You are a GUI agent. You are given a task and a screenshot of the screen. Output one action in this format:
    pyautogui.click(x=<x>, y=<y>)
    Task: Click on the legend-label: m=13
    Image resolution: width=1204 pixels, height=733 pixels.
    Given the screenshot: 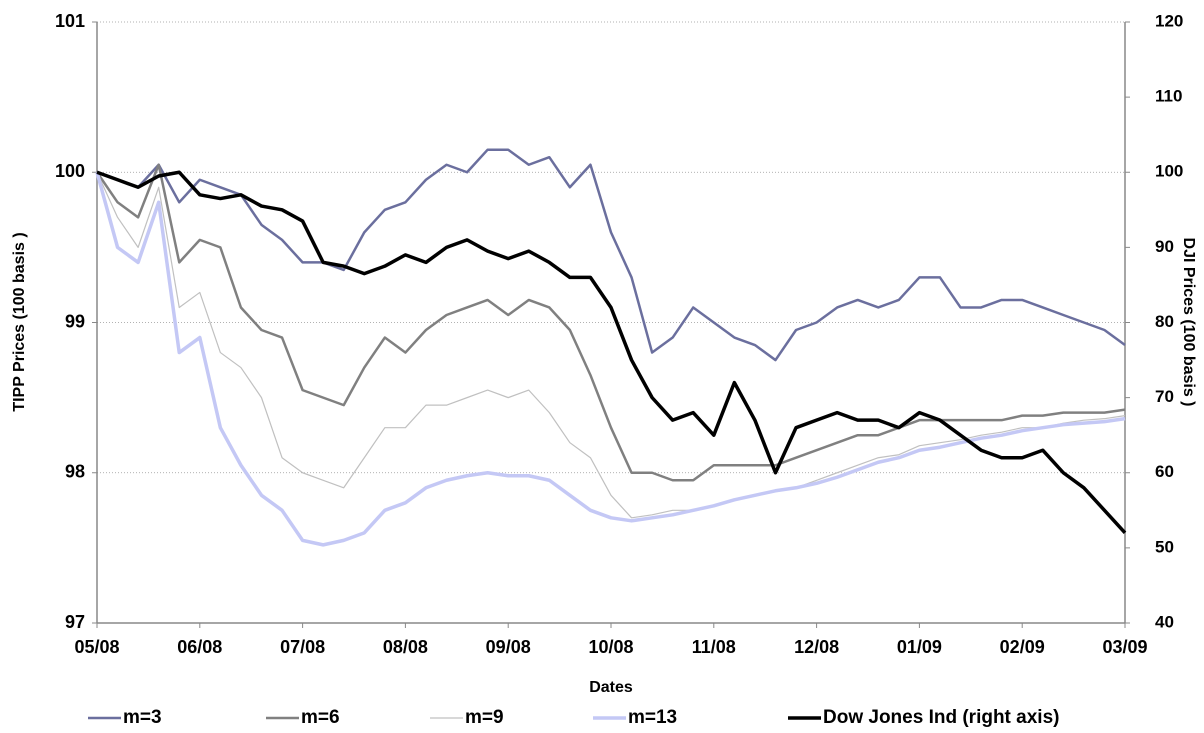 What is the action you would take?
    pyautogui.click(x=652, y=717)
    